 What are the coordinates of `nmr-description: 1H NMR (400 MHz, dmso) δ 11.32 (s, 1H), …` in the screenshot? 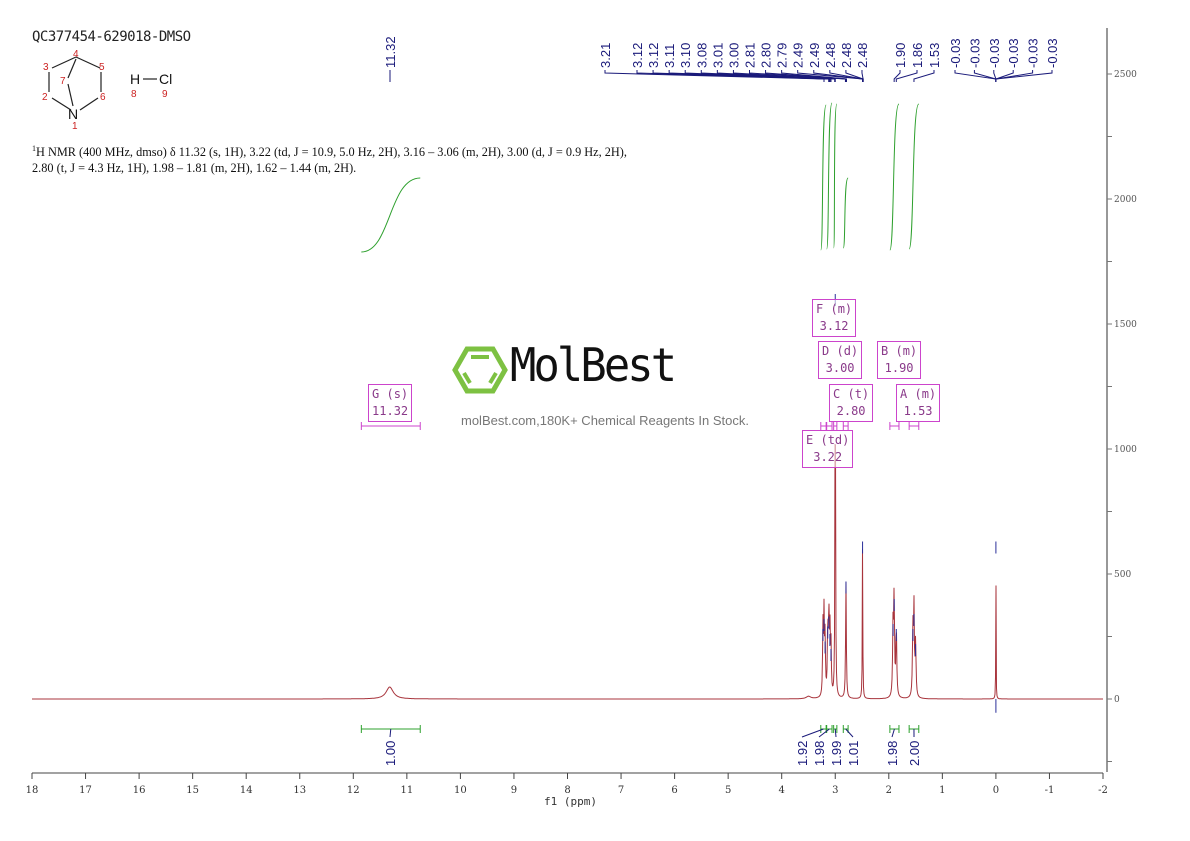 It's located at (332, 158).